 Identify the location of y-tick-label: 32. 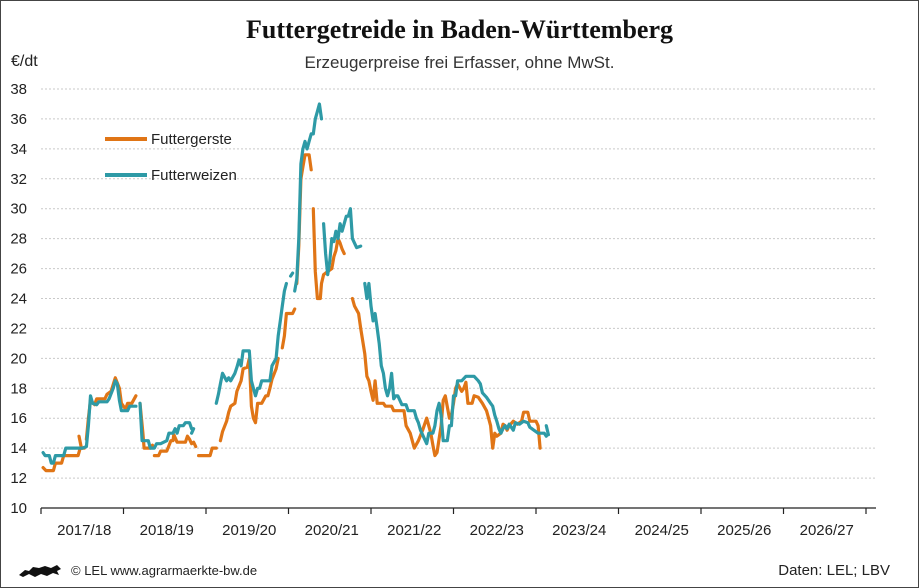
(18, 179).